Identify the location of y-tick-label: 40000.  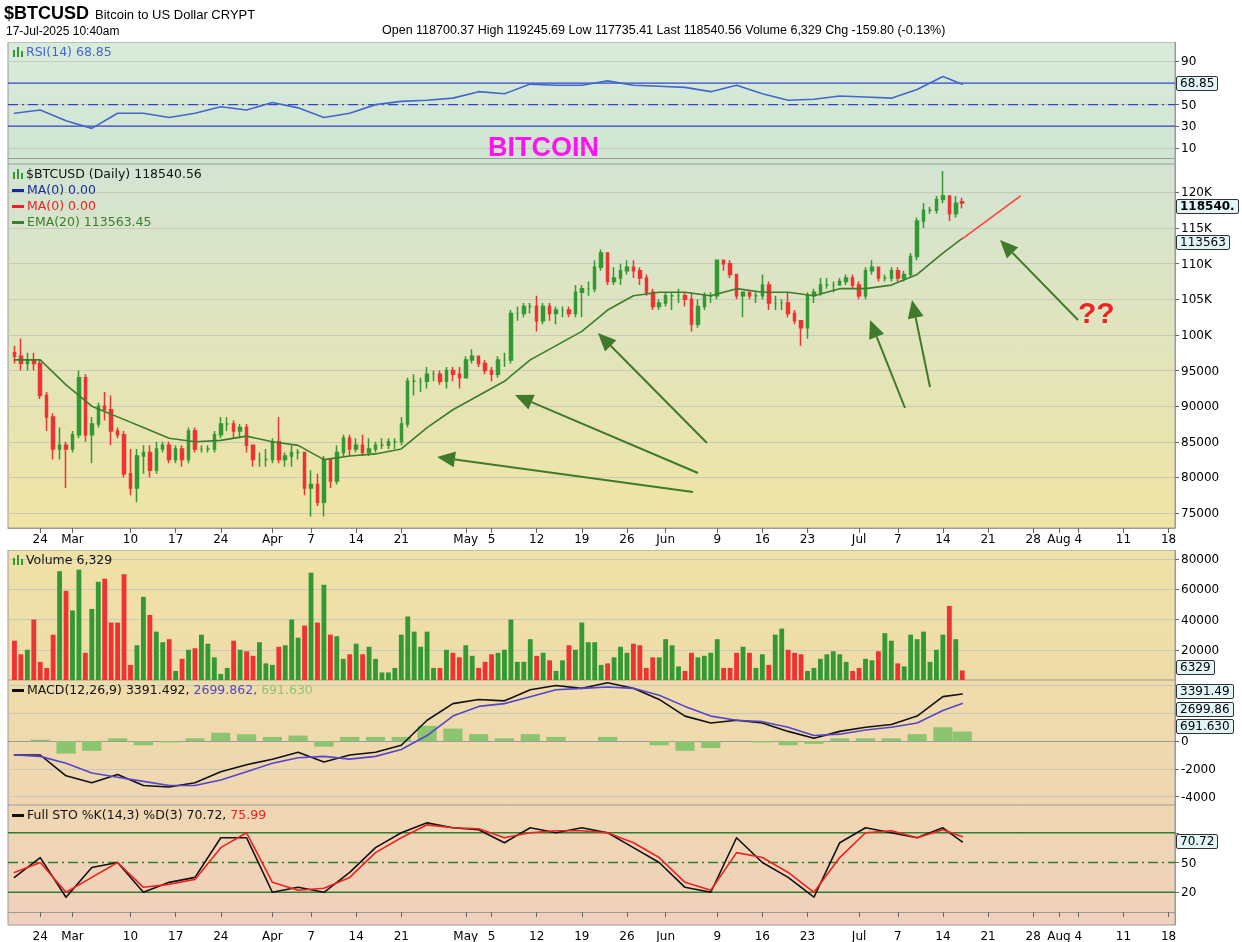
(1200, 619).